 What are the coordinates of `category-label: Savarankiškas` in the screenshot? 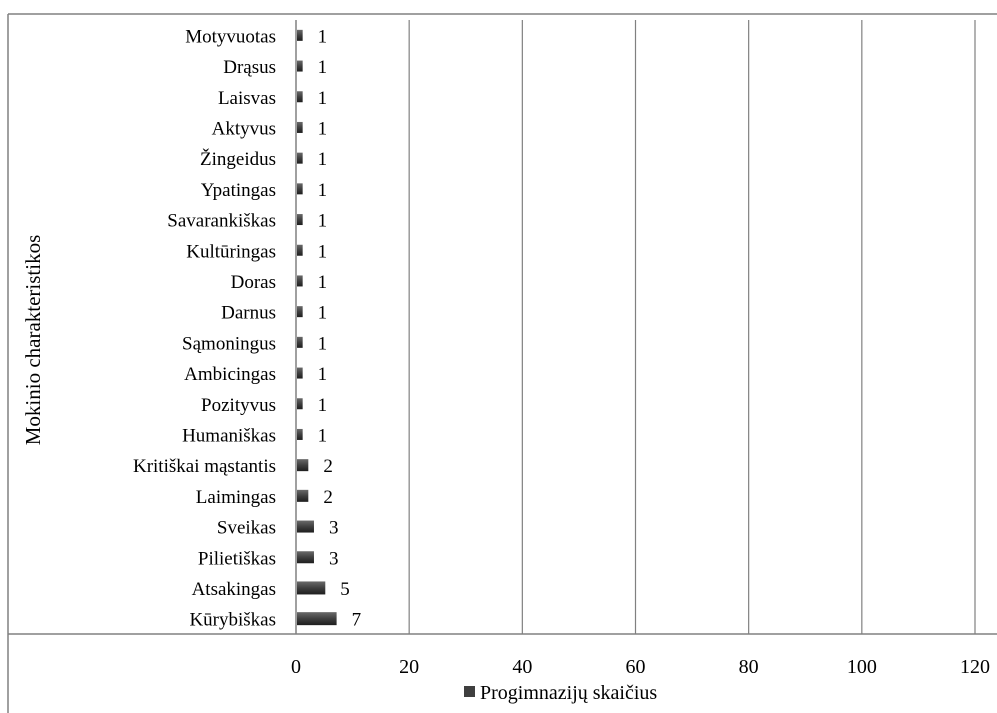 It's located at (221, 221).